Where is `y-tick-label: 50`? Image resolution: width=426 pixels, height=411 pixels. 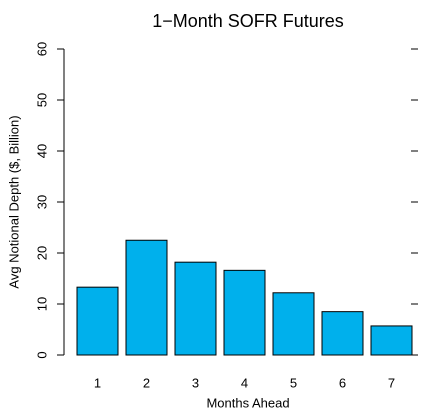 y-tick-label: 50 is located at coordinates (41, 100).